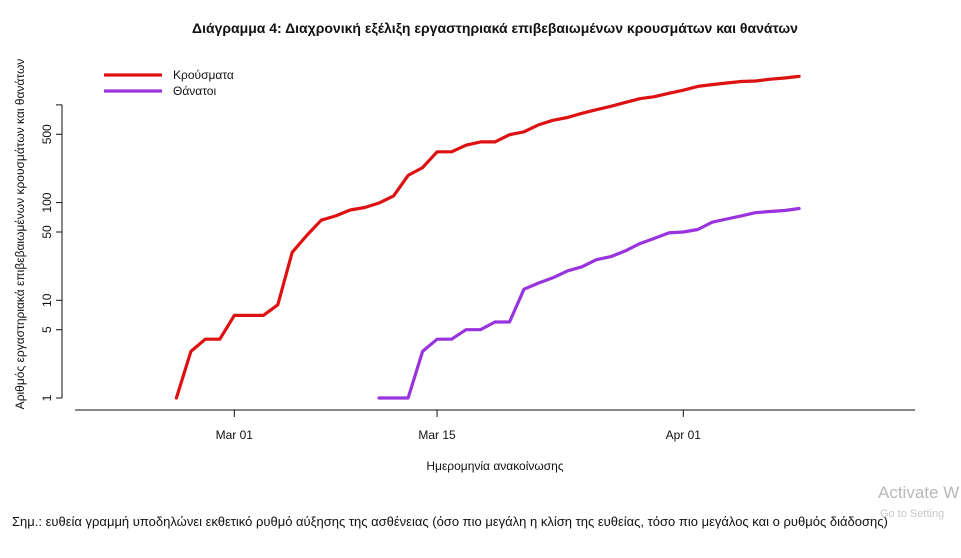  I want to click on y-tick-label: 1, so click(47, 397).